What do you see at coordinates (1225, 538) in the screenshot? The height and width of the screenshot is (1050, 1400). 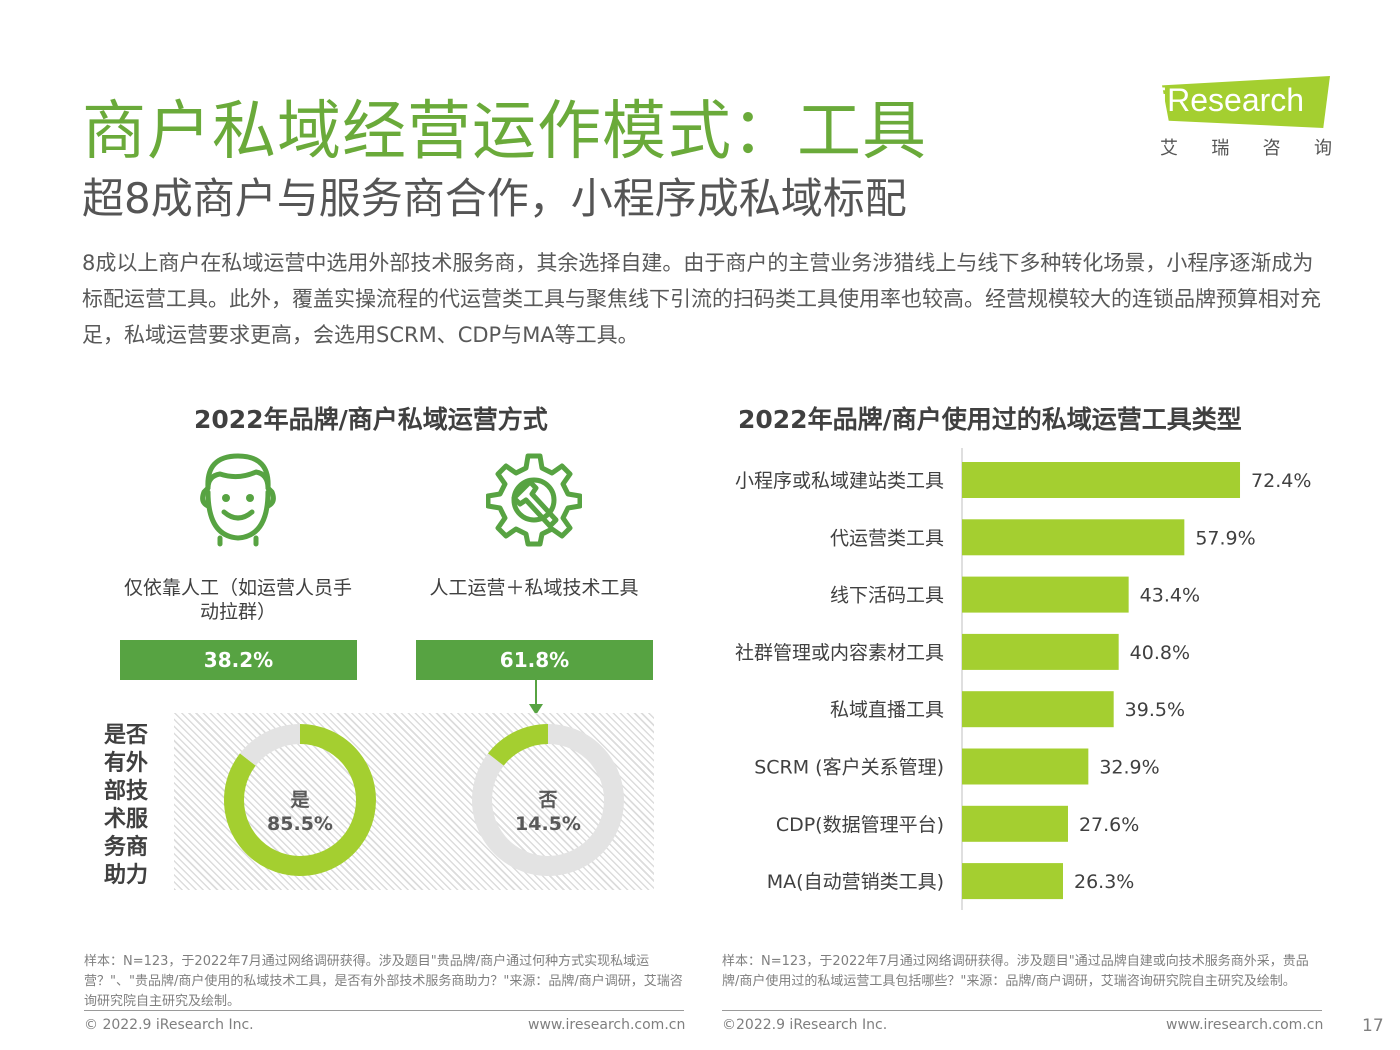 I see `bar-value-label: 57.9%` at bounding box center [1225, 538].